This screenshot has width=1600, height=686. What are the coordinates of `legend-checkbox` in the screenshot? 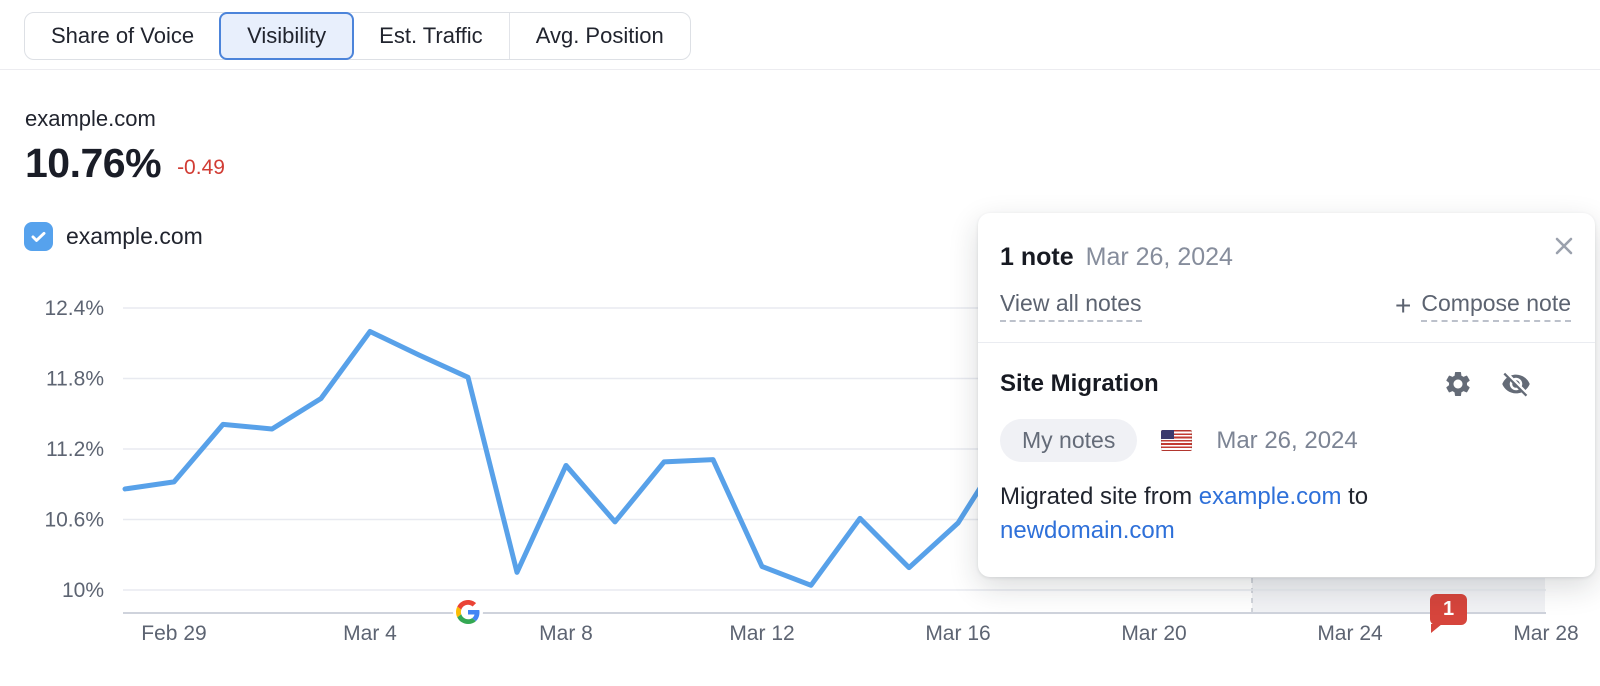 It's located at (38, 236).